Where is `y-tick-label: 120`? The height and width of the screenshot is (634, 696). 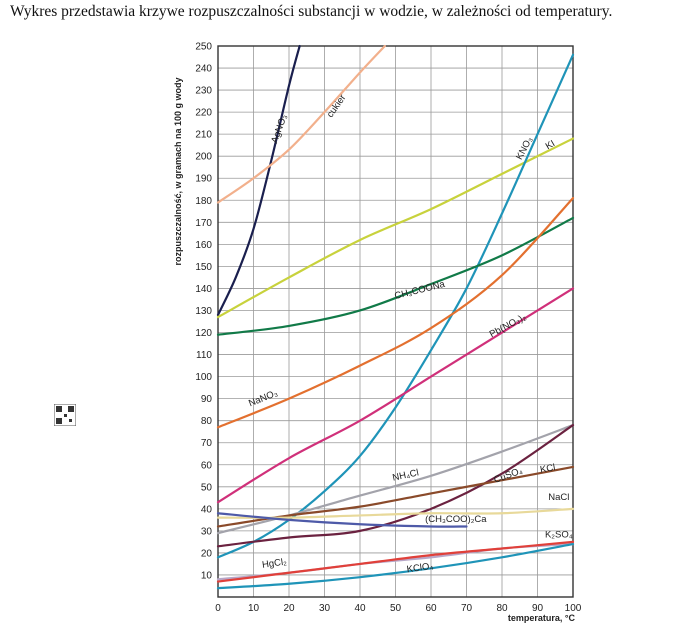 y-tick-label: 120 is located at coordinates (203, 333).